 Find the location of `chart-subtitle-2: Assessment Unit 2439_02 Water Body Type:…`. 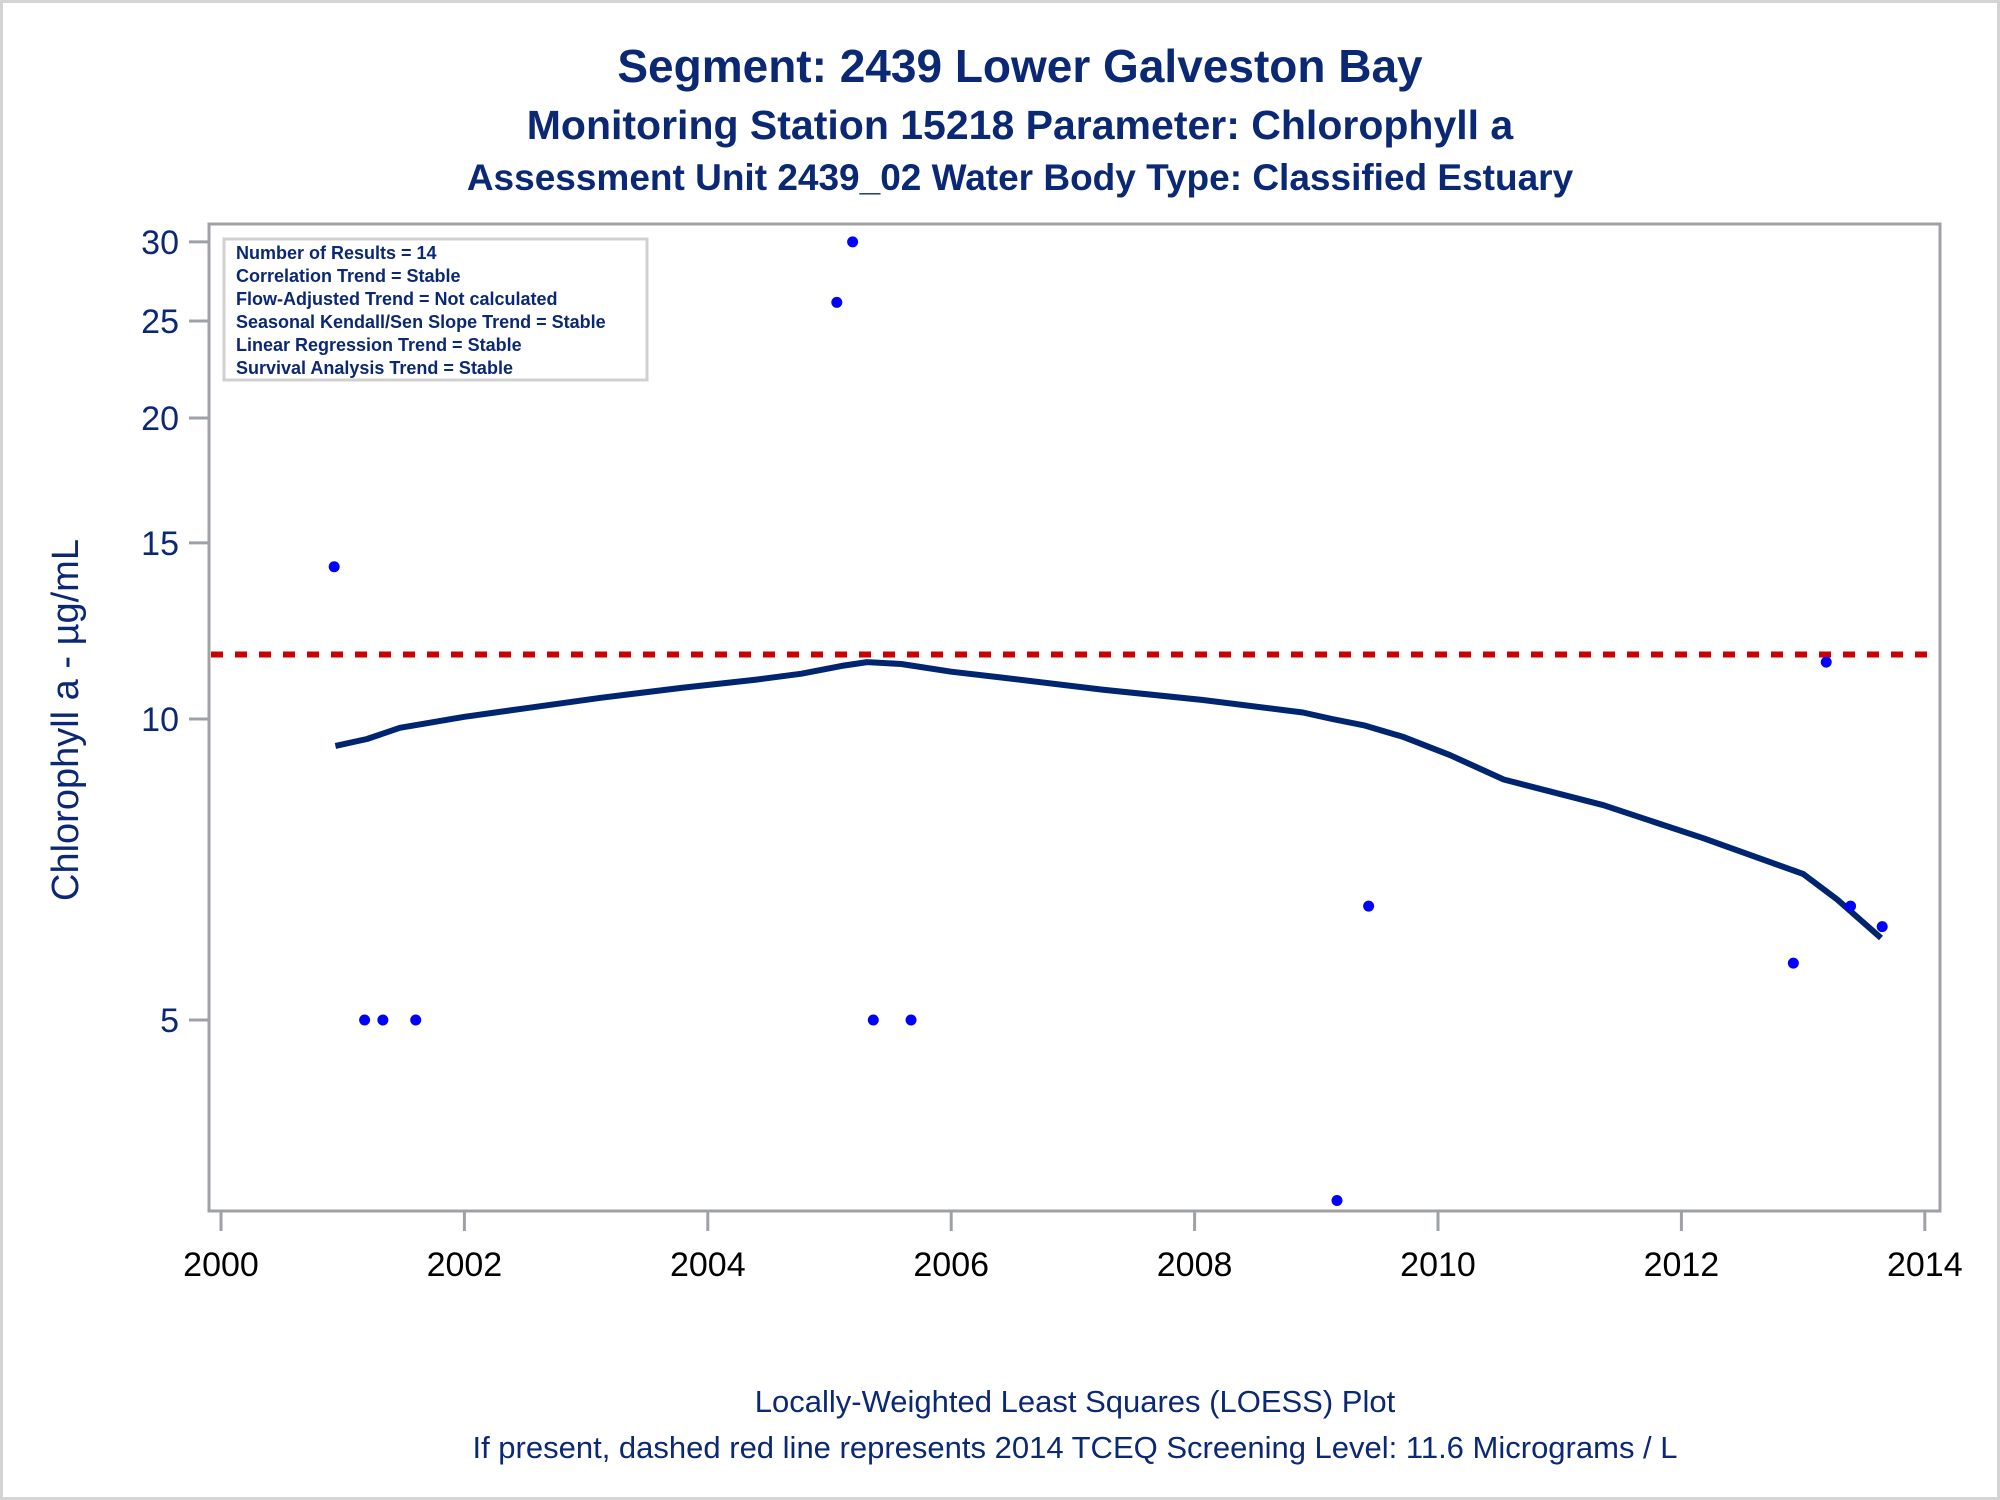

chart-subtitle-2: Assessment Unit 2439_02 Water Body Type:… is located at coordinates (1020, 177).